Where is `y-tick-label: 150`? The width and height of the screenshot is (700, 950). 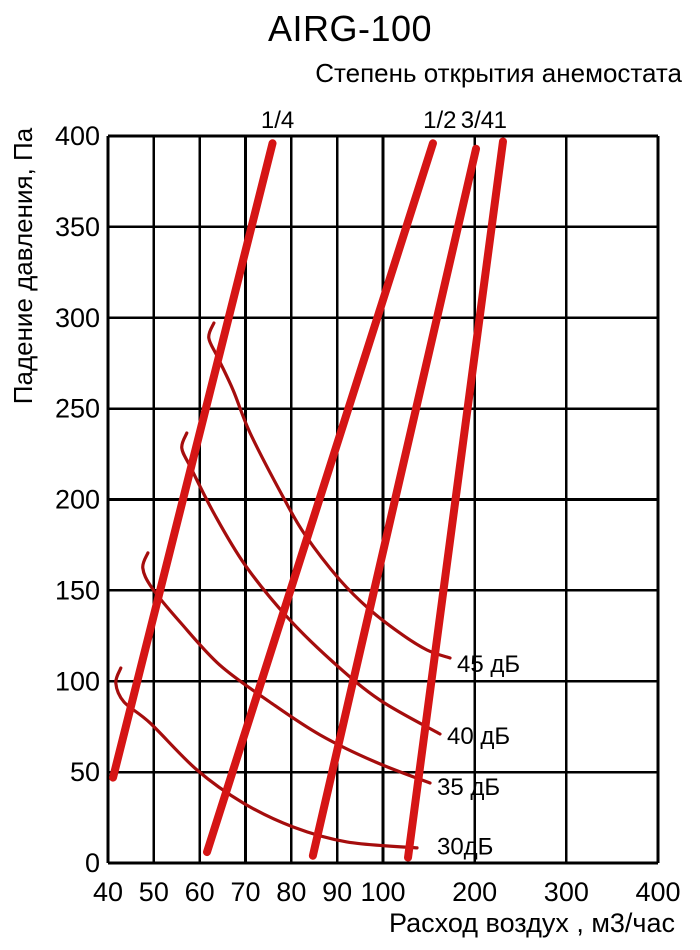
y-tick-label: 150 is located at coordinates (77, 590).